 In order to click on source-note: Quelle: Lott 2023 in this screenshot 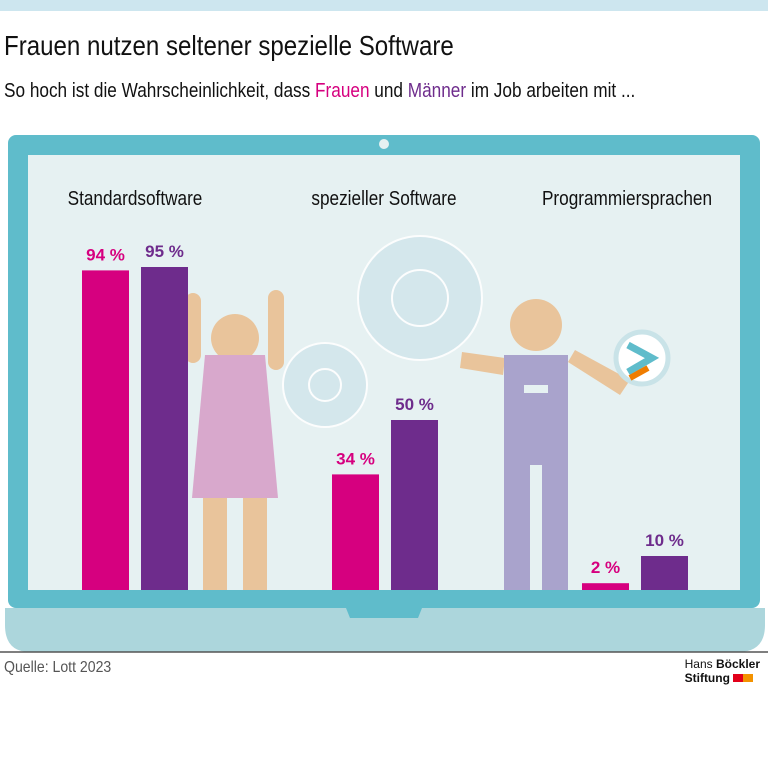, I will do `click(58, 667)`.